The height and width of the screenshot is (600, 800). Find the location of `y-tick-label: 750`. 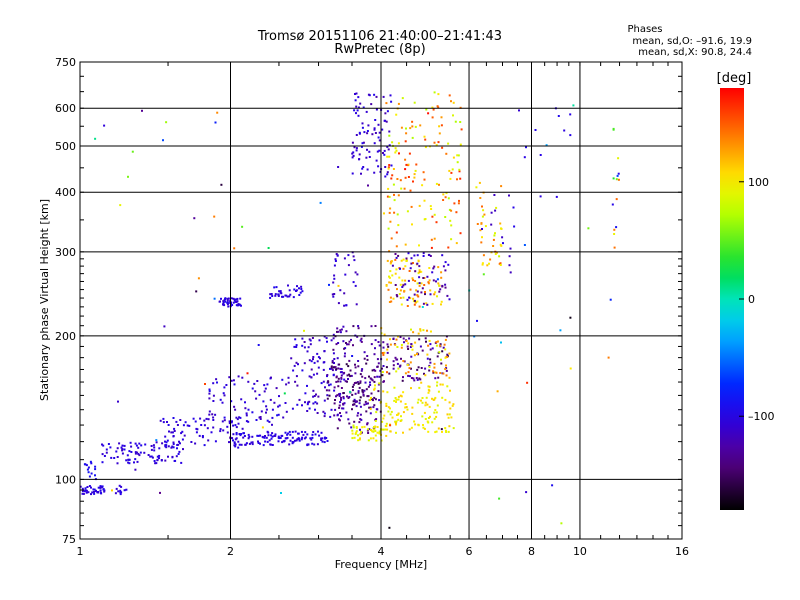

y-tick-label: 750 is located at coordinates (65, 62).